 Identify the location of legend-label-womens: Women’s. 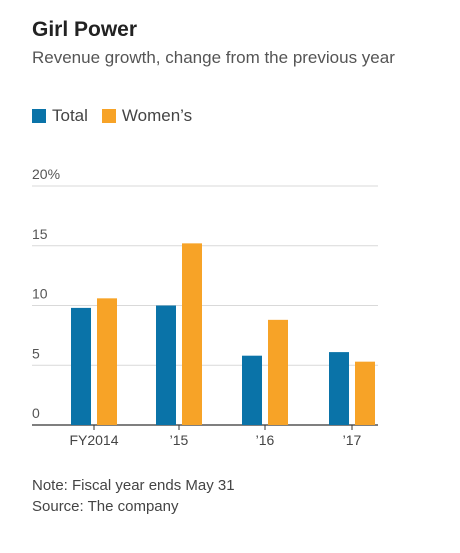
(157, 115).